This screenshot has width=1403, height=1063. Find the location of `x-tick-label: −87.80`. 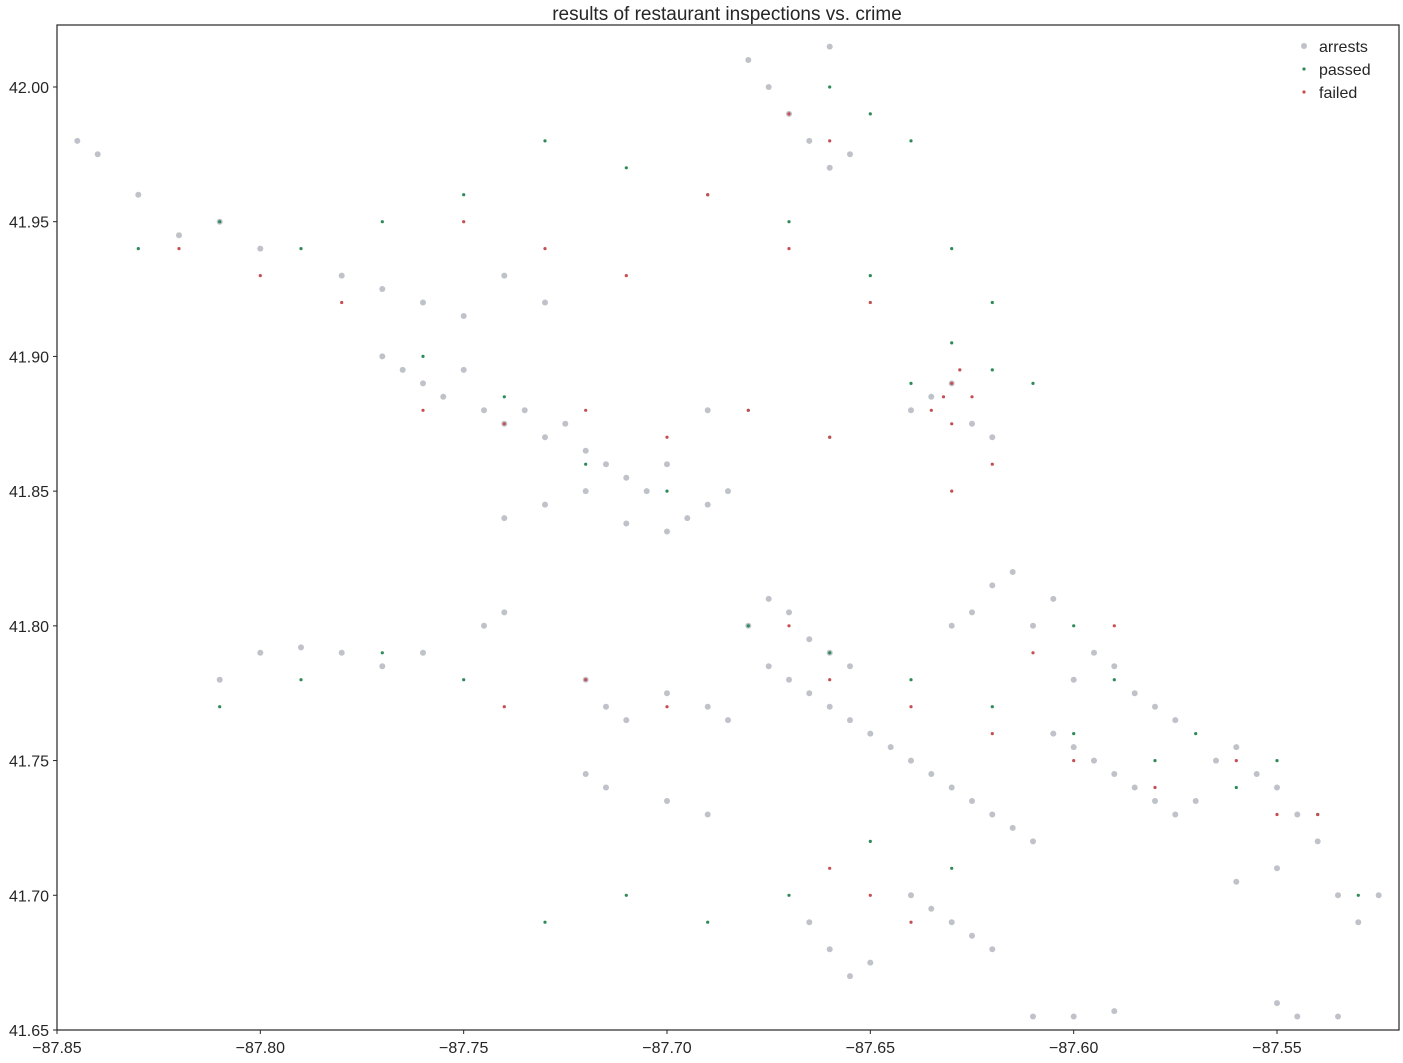

x-tick-label: −87.80 is located at coordinates (260, 1048).